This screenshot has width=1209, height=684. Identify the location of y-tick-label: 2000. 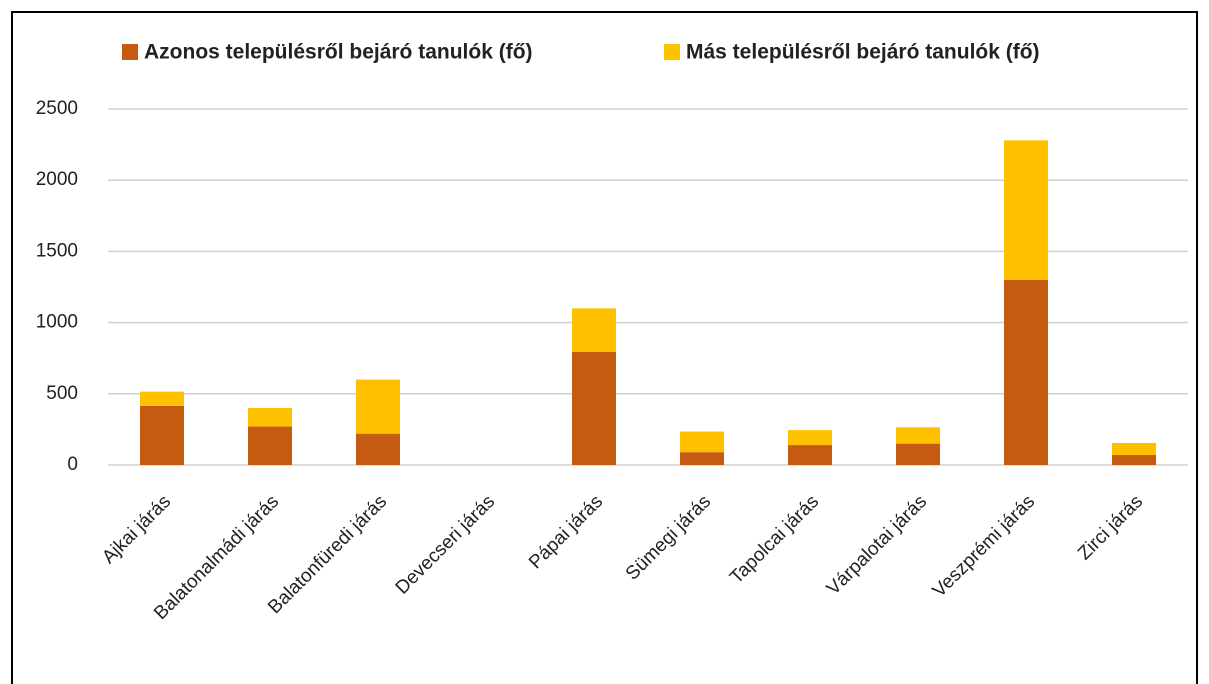
(57, 179).